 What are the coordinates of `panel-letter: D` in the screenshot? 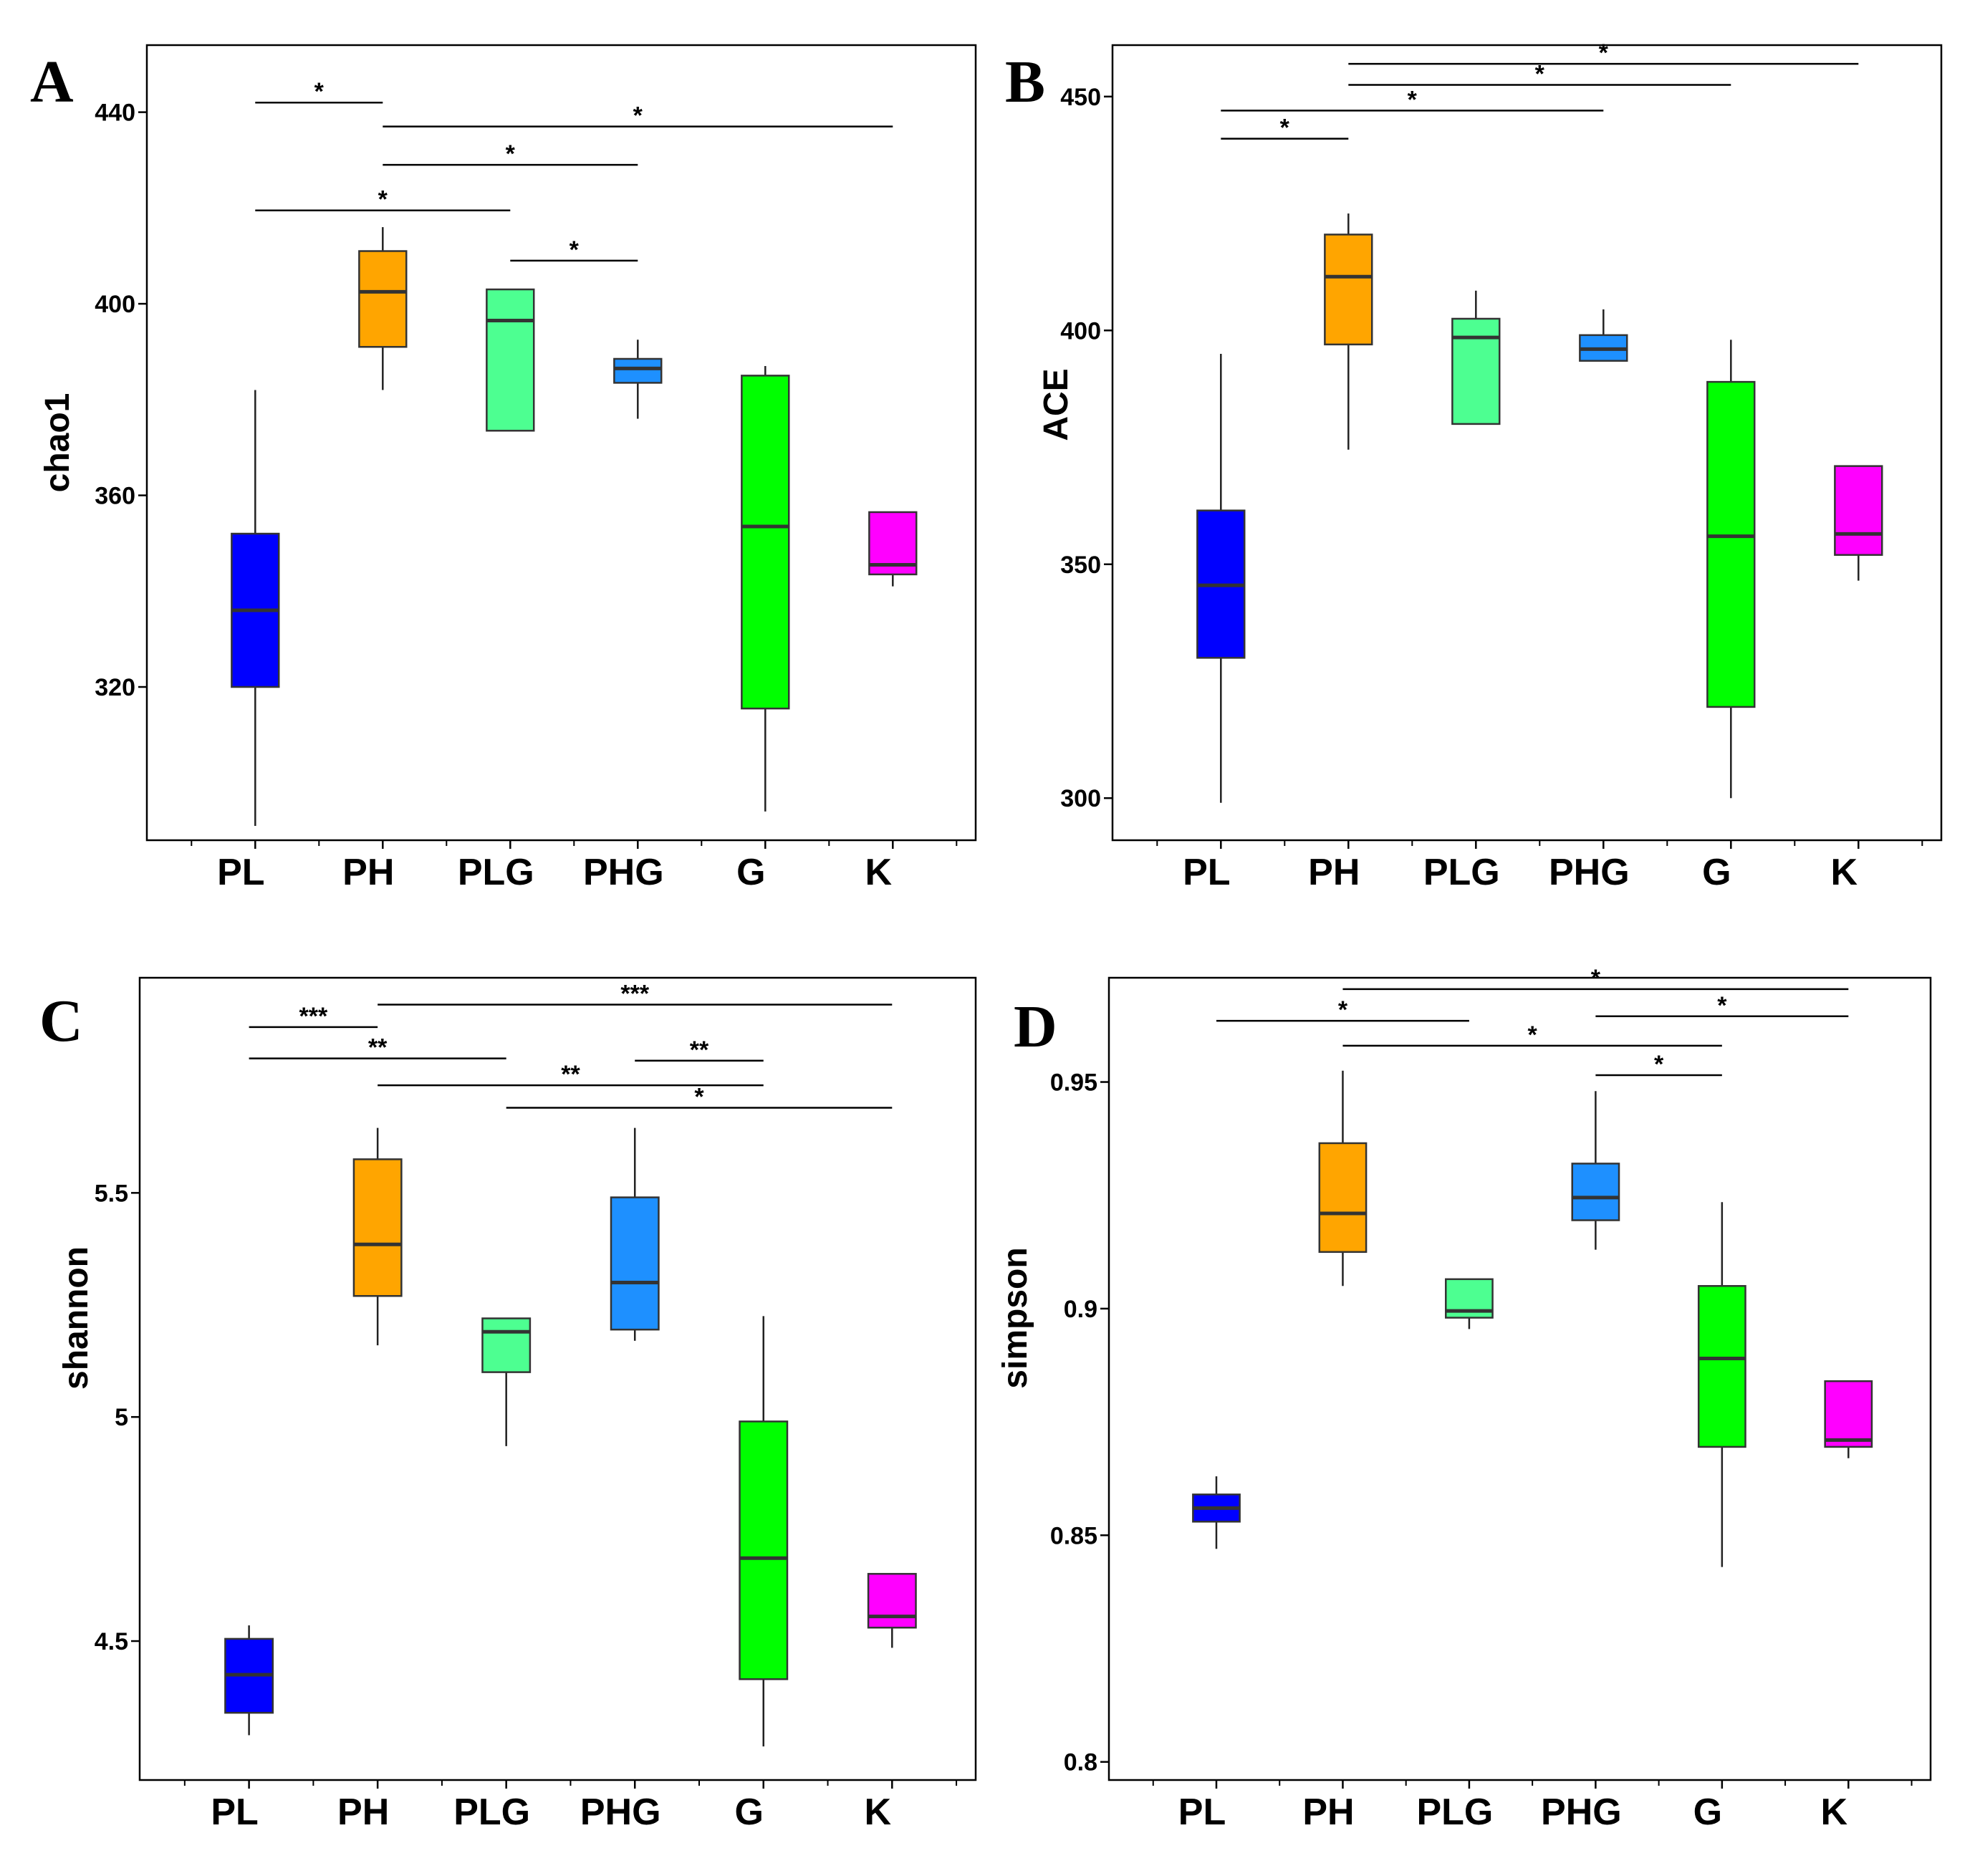 It's located at (1035, 1027).